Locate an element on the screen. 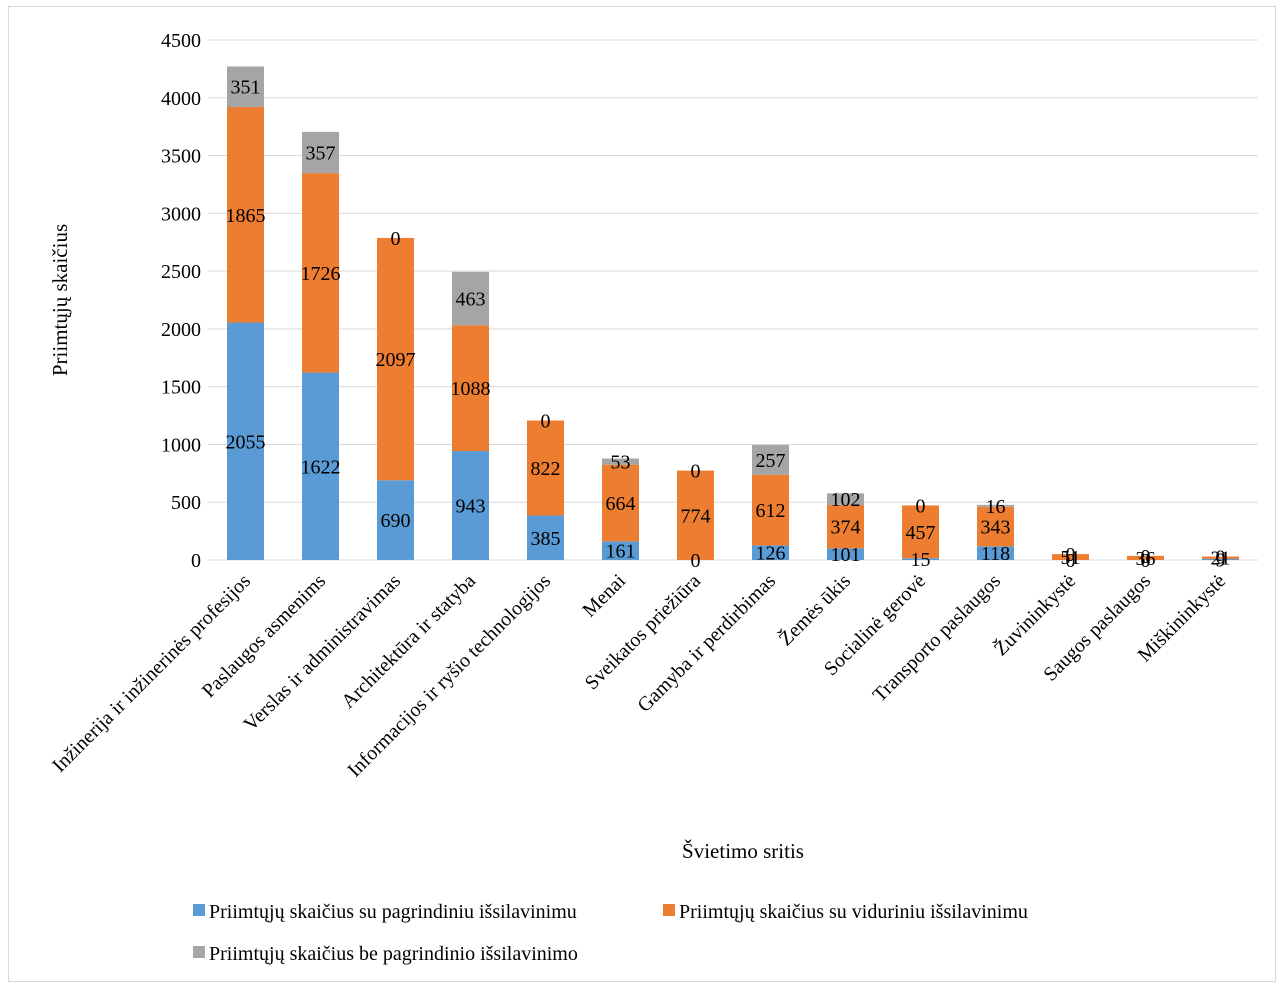 The width and height of the screenshot is (1284, 987). data-label: 102 is located at coordinates (846, 500).